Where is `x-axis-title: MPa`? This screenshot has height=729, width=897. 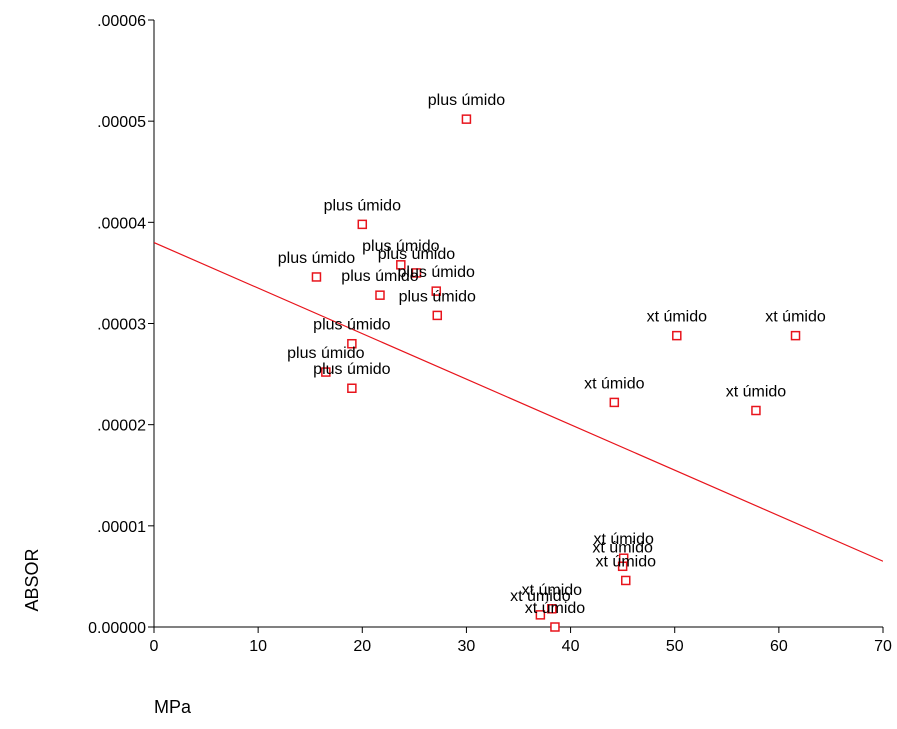 x-axis-title: MPa is located at coordinates (173, 707).